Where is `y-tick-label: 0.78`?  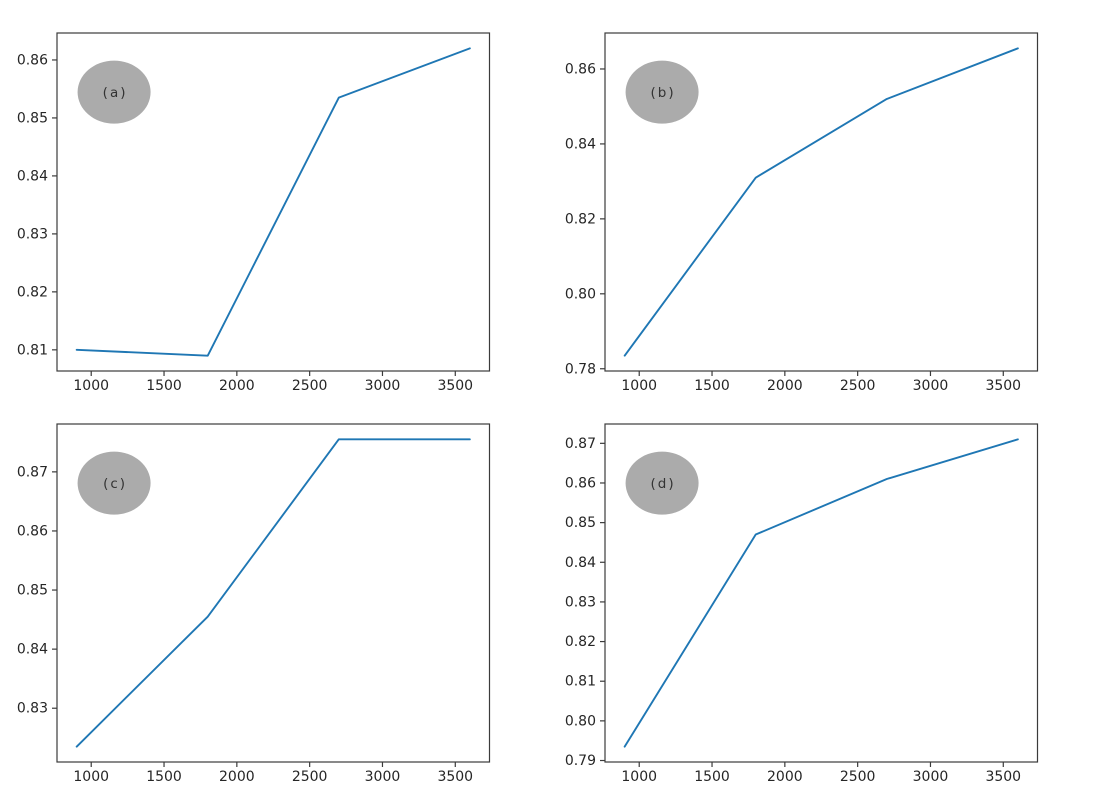 y-tick-label: 0.78 is located at coordinates (580, 369).